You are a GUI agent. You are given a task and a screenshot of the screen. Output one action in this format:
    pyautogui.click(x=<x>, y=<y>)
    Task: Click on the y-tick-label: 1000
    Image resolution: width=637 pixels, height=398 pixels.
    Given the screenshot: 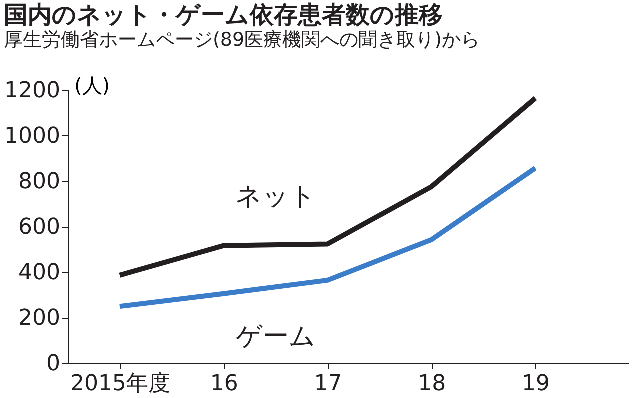 What is the action you would take?
    pyautogui.click(x=32, y=136)
    